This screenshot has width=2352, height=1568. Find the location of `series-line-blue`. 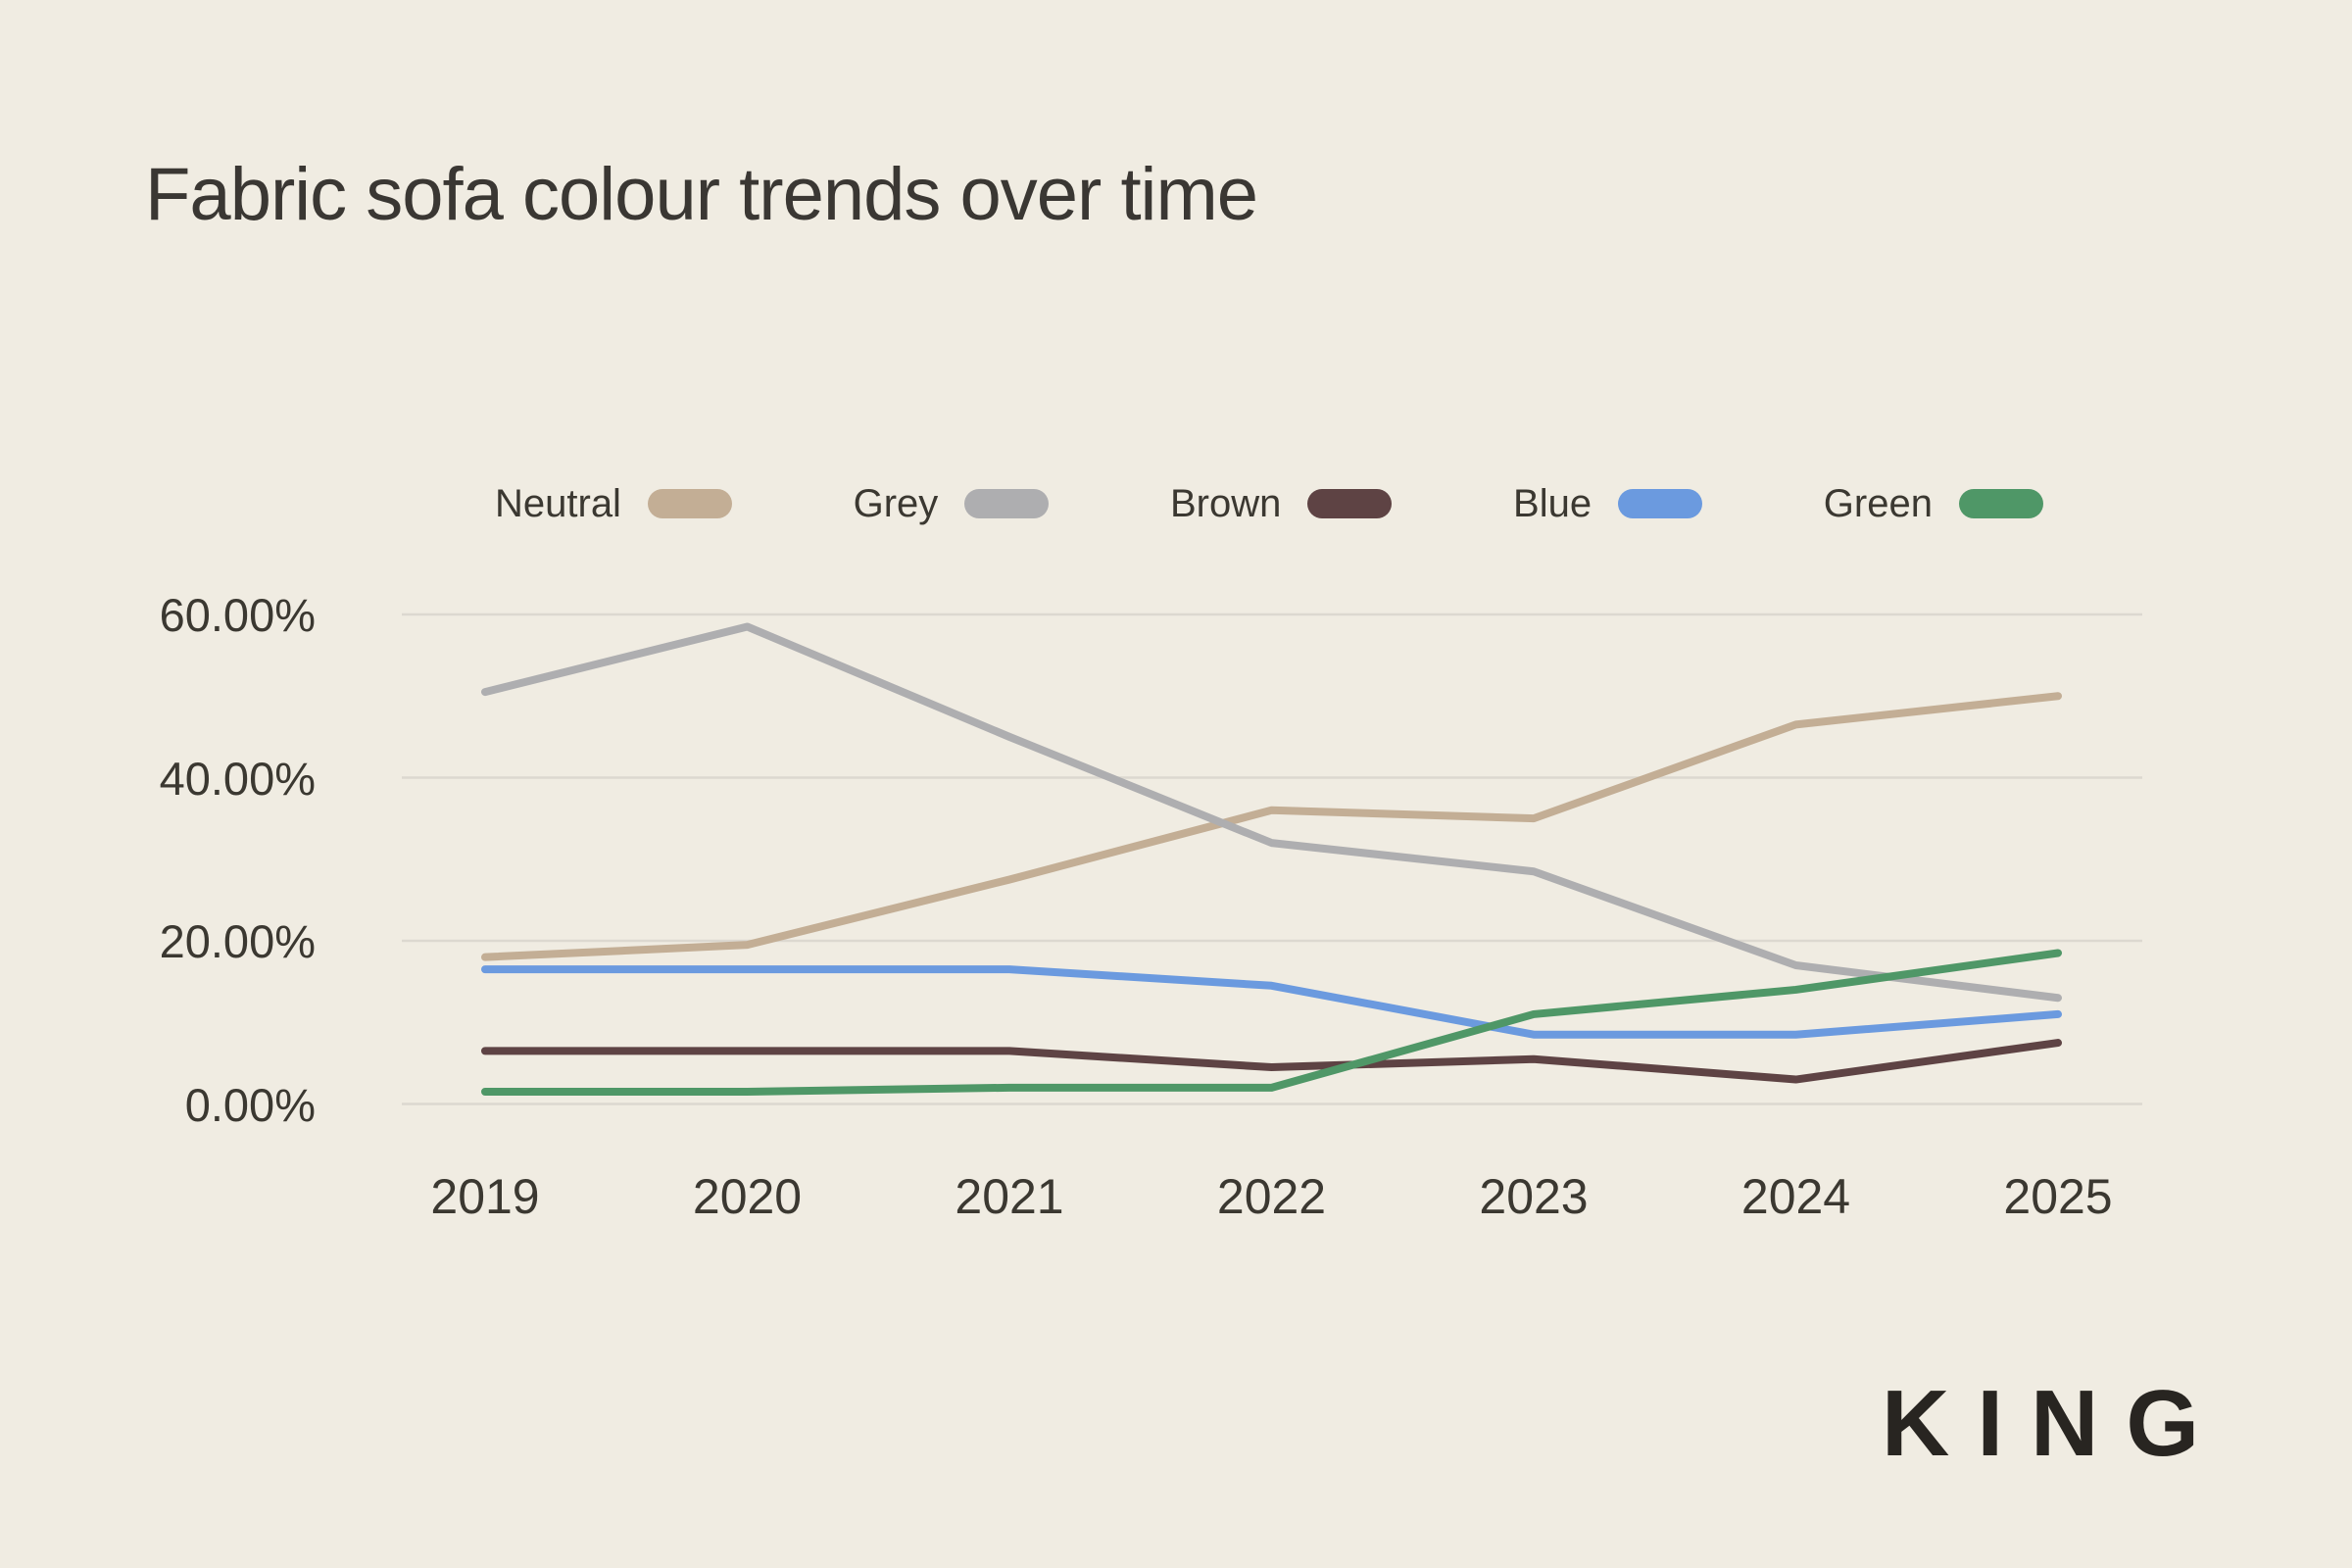

series-line-blue is located at coordinates (1271, 1002).